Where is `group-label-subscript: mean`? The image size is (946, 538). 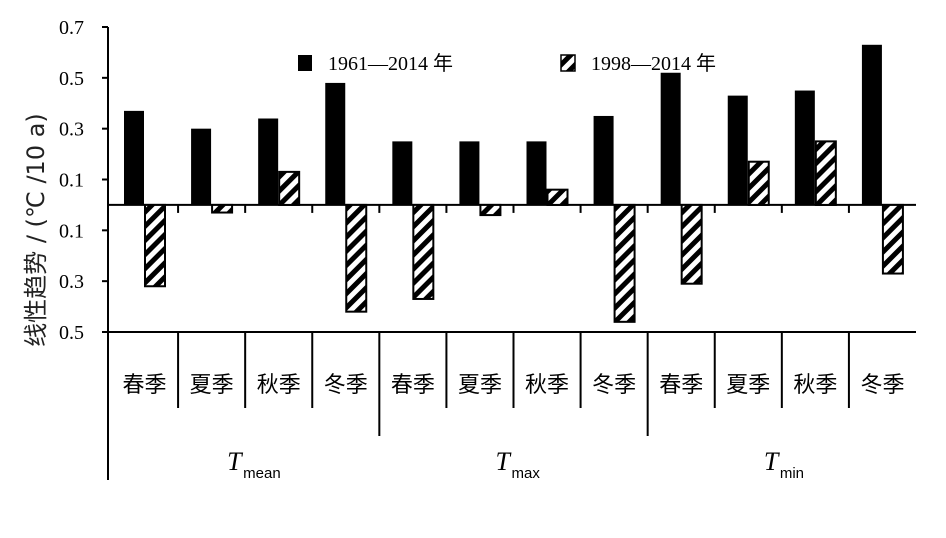
group-label-subscript: mean is located at coordinates (262, 473).